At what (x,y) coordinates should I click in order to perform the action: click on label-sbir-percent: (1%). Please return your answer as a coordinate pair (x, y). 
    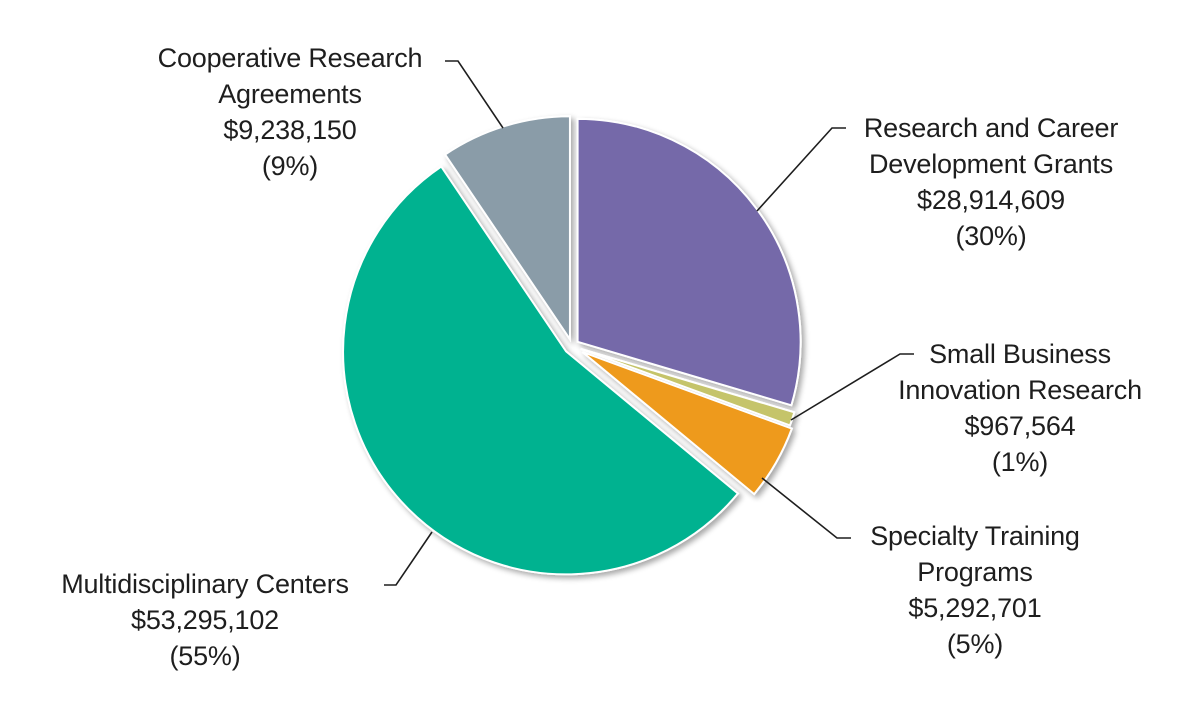
    Looking at the image, I should click on (1020, 462).